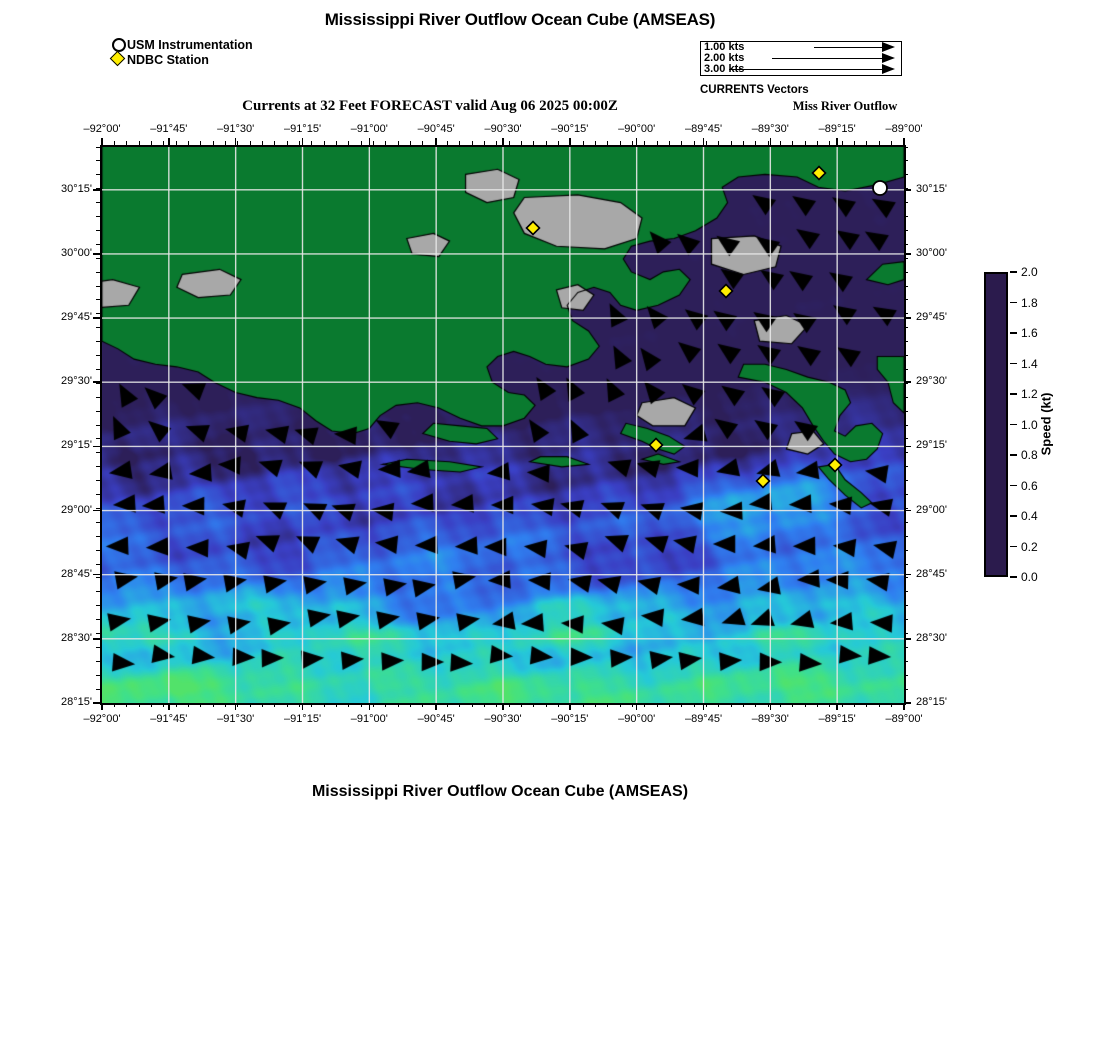  Describe the element at coordinates (1029, 516) in the screenshot. I see `colorbar-tick-label: 0.4` at that location.